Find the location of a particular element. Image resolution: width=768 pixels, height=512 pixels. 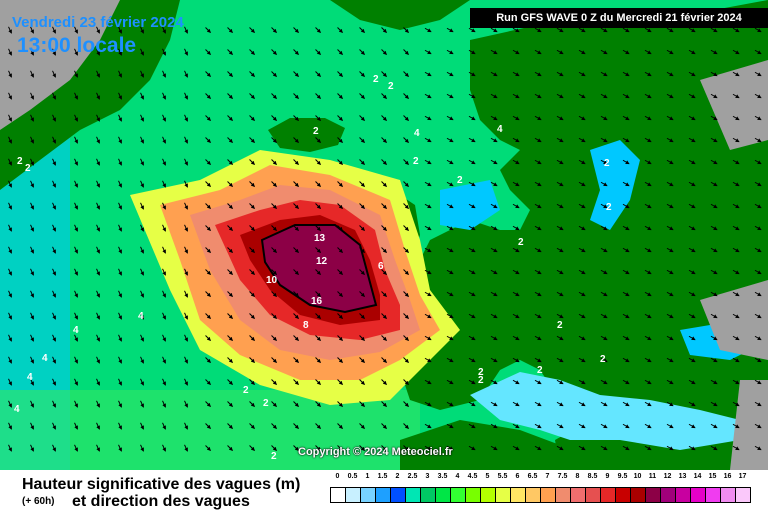

mediterranean-sea is located at coordinates (605, 411).